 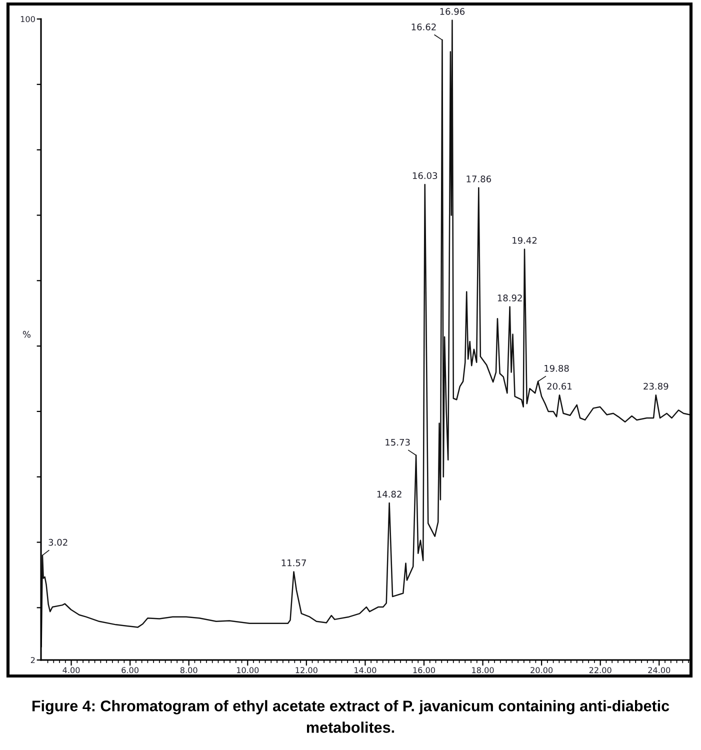 What do you see at coordinates (389, 494) in the screenshot?
I see `annotation: 14.82` at bounding box center [389, 494].